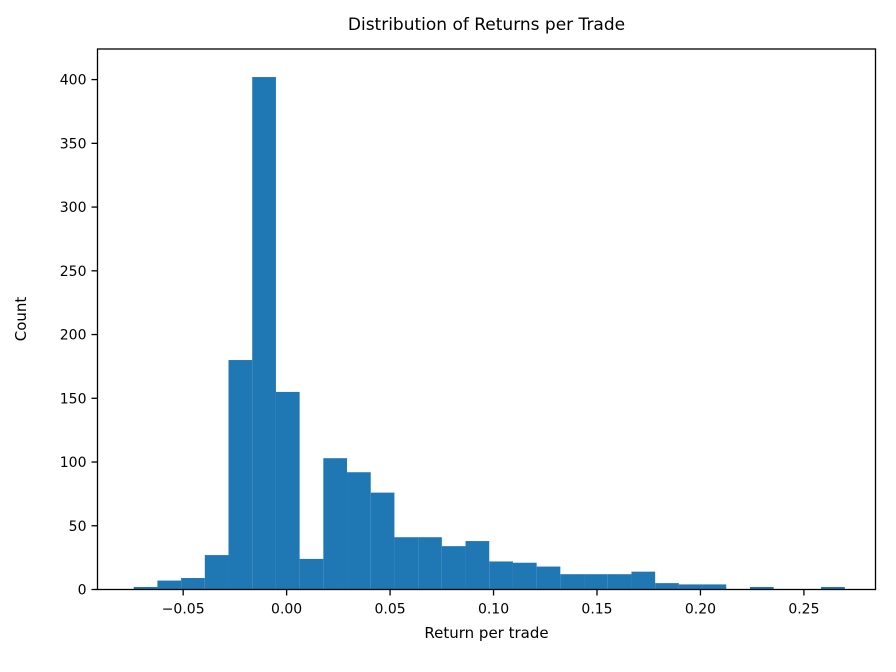 The image size is (896, 672). Describe the element at coordinates (700, 610) in the screenshot. I see `x-tick-label: 0.20` at that location.